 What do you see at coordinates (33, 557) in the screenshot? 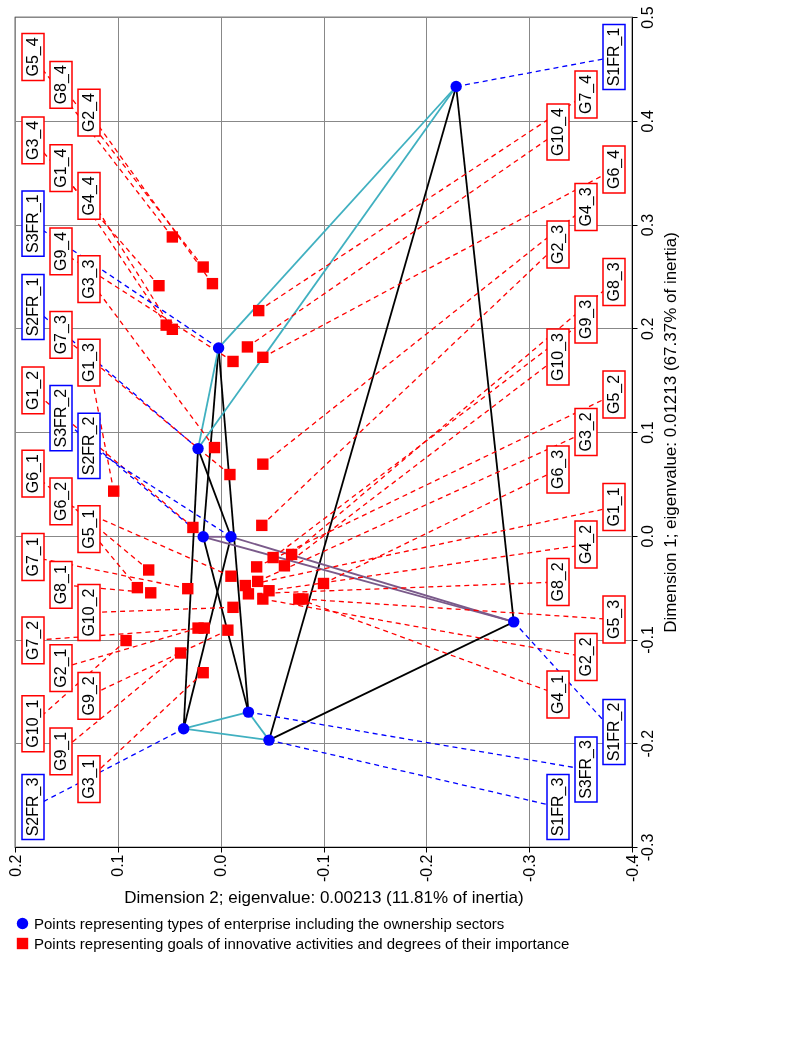
I see `annotation: G7_1` at bounding box center [33, 557].